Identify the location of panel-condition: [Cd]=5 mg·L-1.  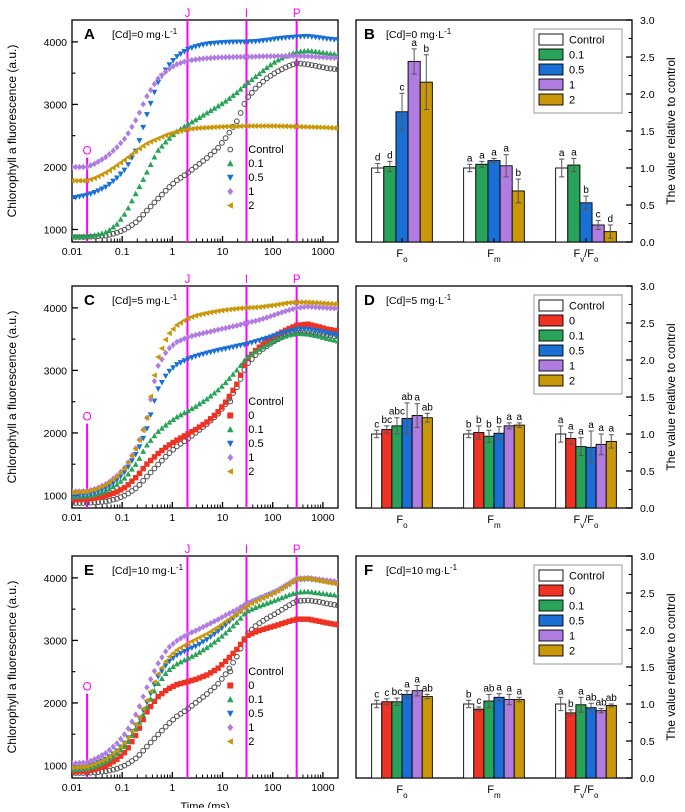
(145, 300).